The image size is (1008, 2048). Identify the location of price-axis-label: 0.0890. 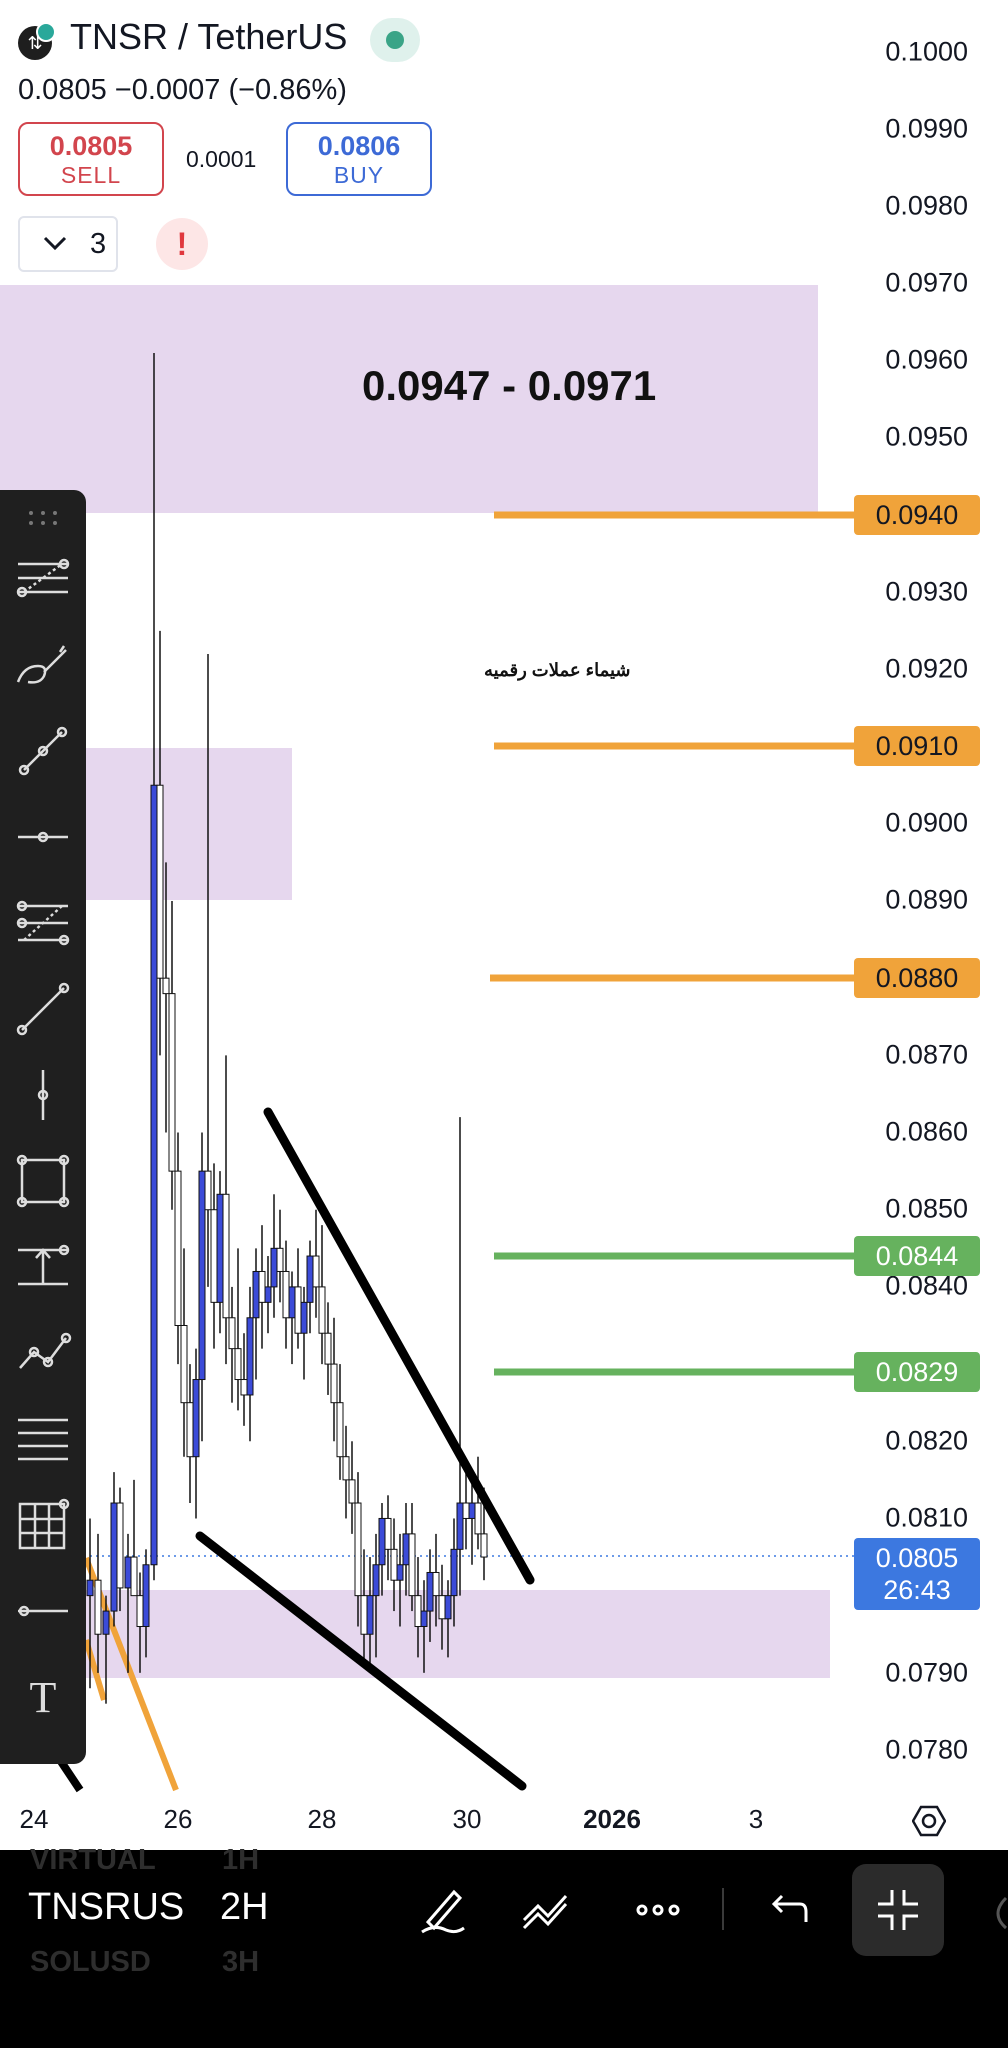
(926, 899).